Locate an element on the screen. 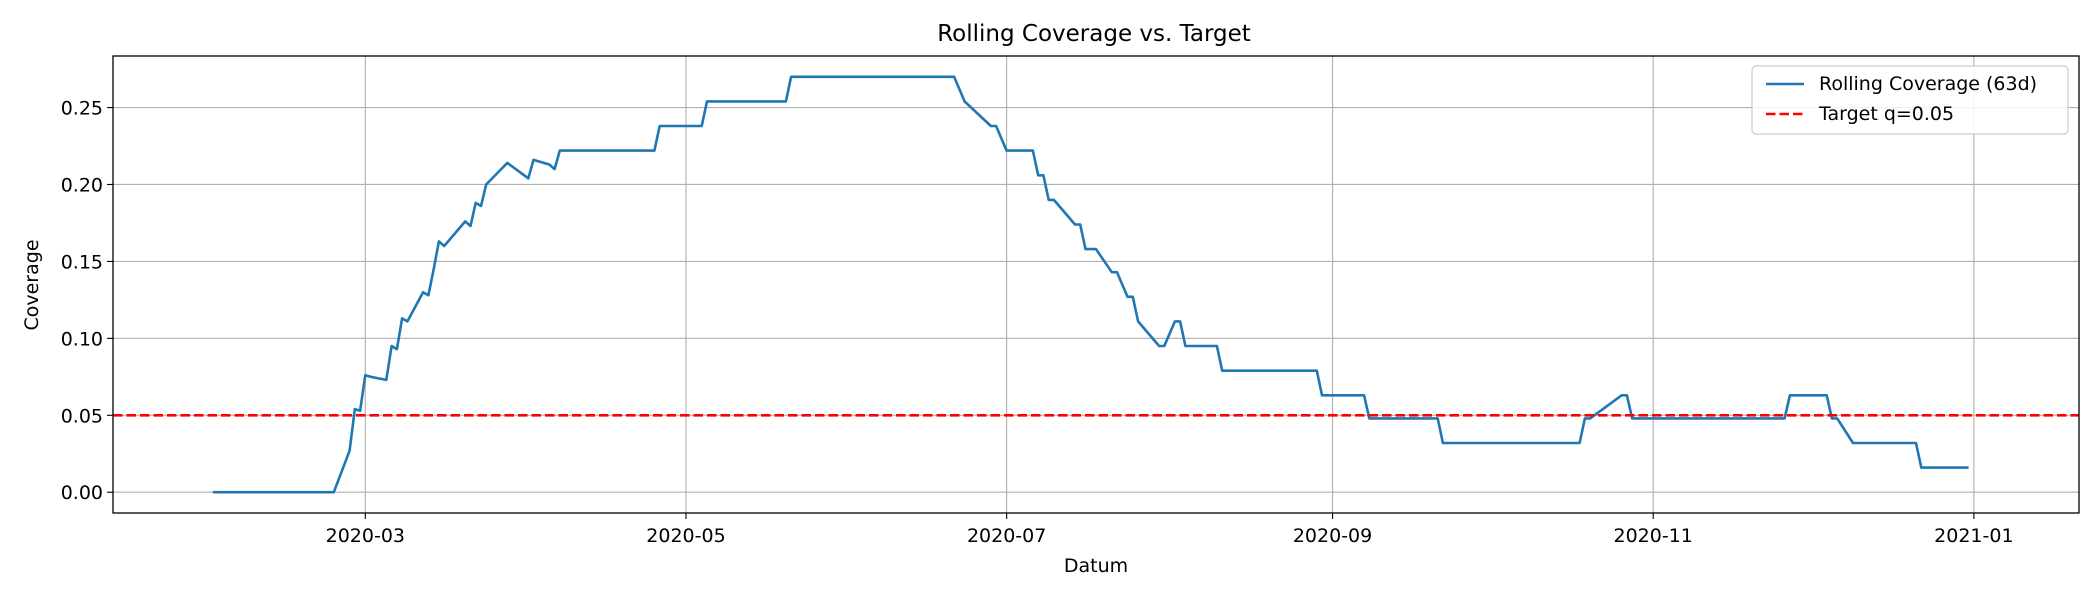 This screenshot has height=600, width=2100. legend: Rolling Coverage (63d) Target q=0.05 is located at coordinates (1910, 100).